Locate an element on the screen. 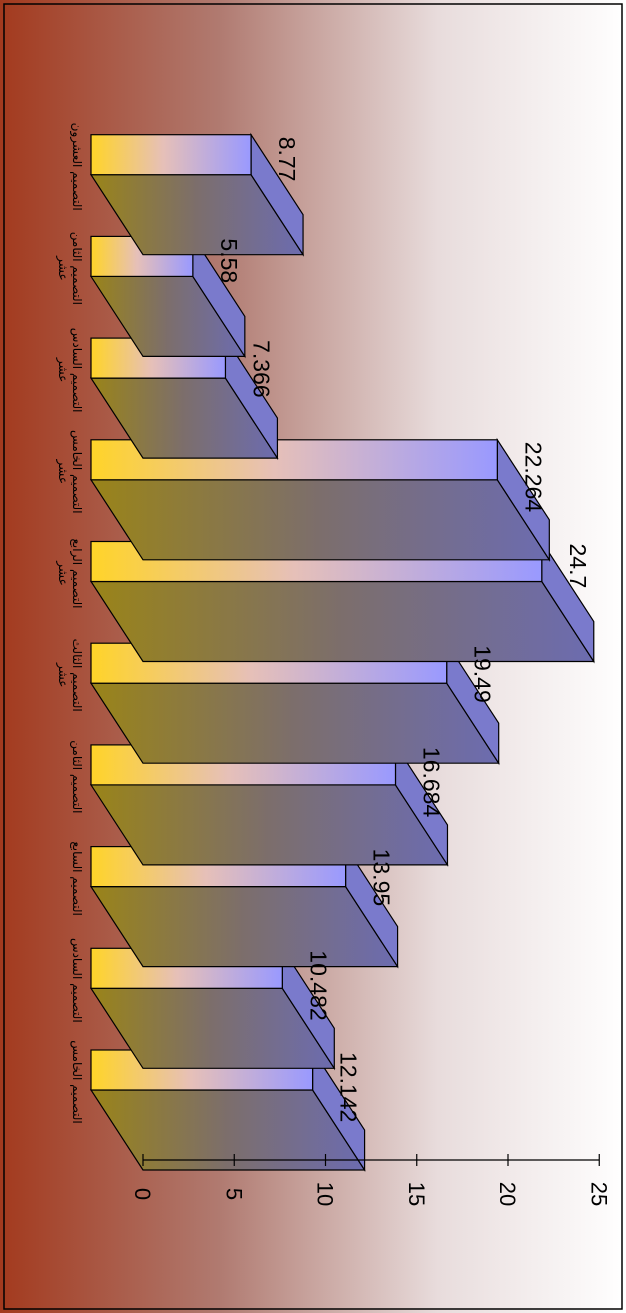 The width and height of the screenshot is (626, 1313). data-label: 19.49 is located at coordinates (483, 674).